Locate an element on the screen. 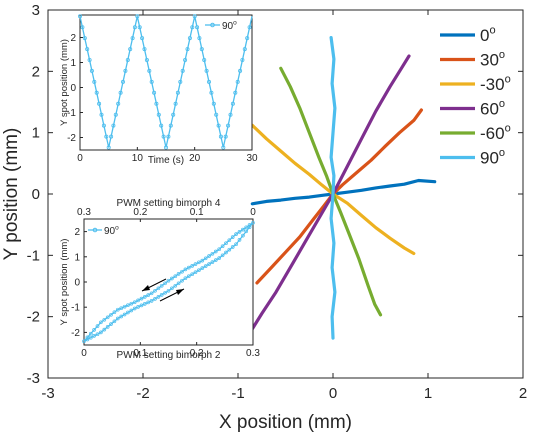 The width and height of the screenshot is (533, 438). arrow-forward-head-icon is located at coordinates (180, 292).